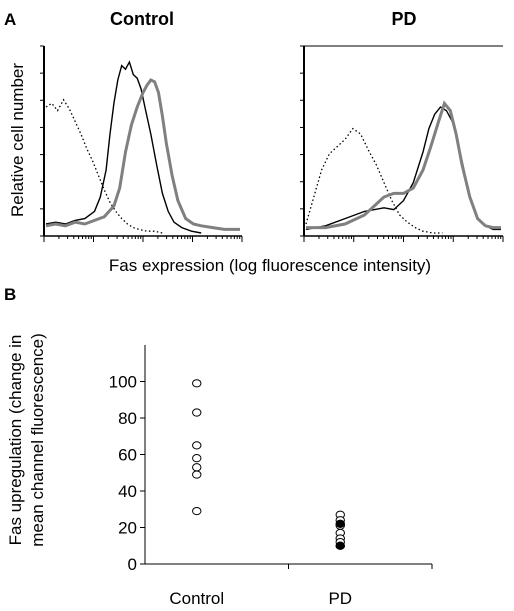 Image resolution: width=514 pixels, height=611 pixels. Describe the element at coordinates (196, 598) in the screenshot. I see `x-tick-label: Control` at that location.